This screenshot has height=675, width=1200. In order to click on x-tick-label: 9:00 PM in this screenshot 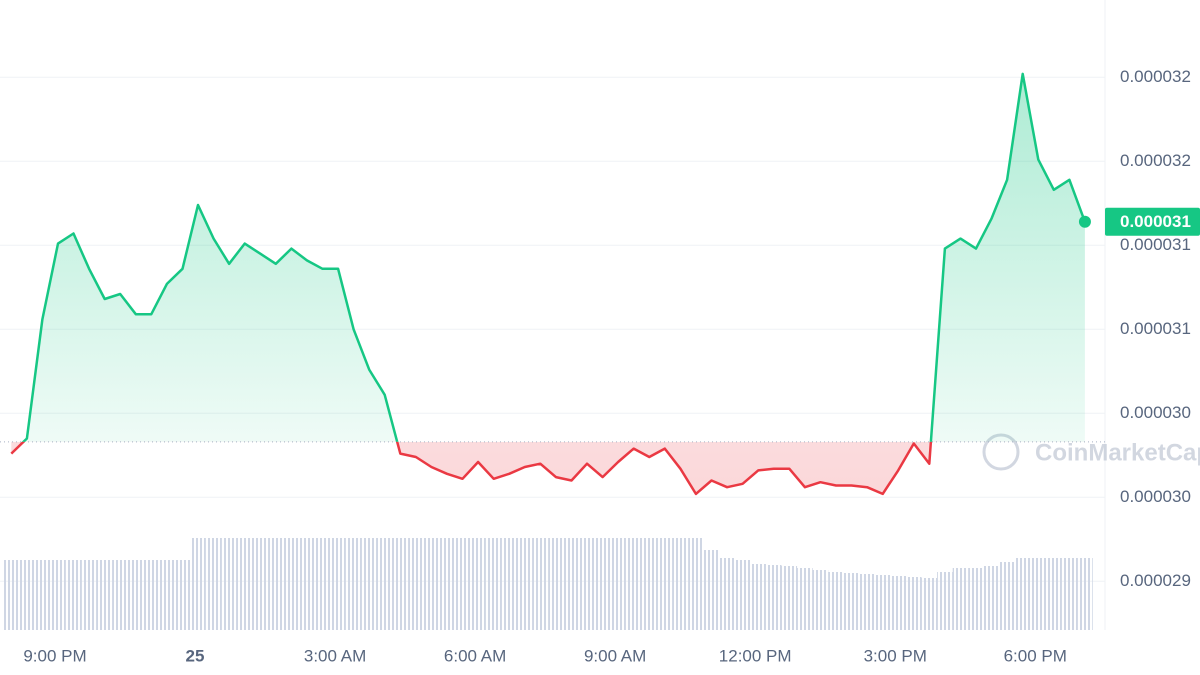, I will do `click(54, 655)`.